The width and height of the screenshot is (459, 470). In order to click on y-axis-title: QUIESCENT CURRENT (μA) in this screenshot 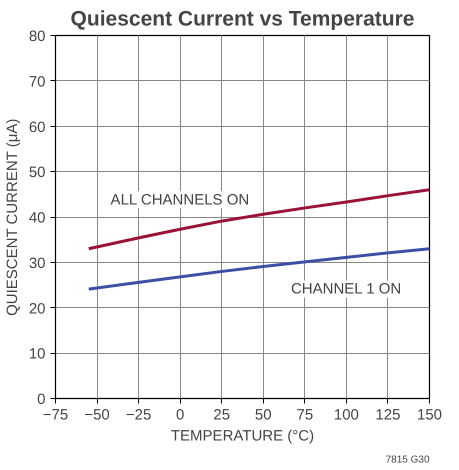, I will do `click(12, 217)`.